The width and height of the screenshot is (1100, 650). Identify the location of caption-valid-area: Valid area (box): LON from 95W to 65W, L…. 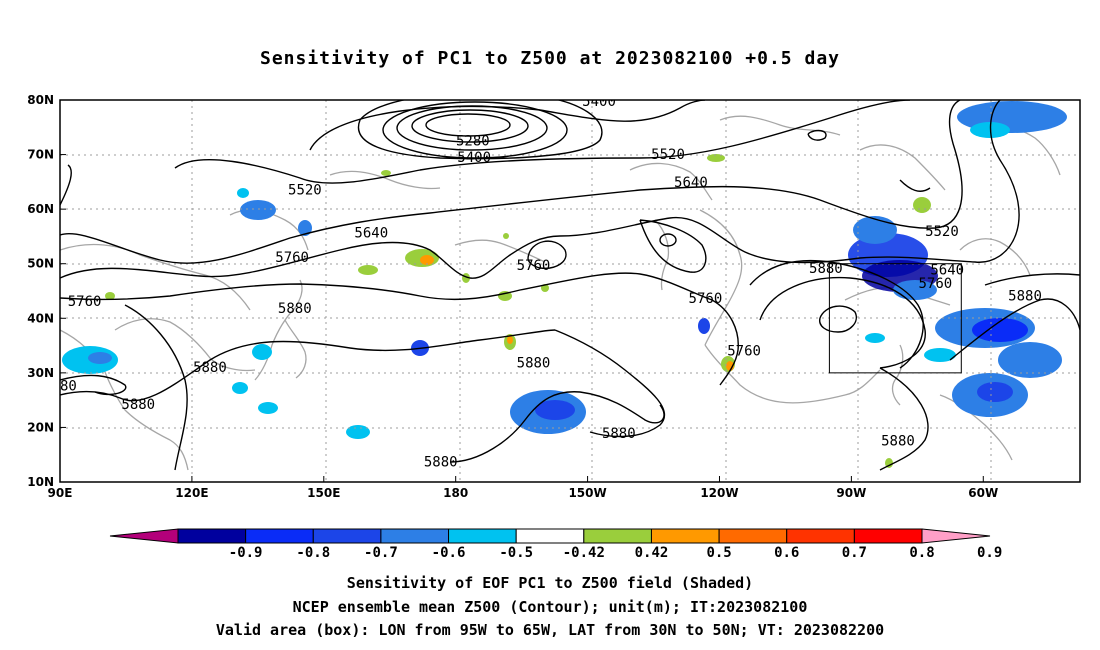
(550, 630).